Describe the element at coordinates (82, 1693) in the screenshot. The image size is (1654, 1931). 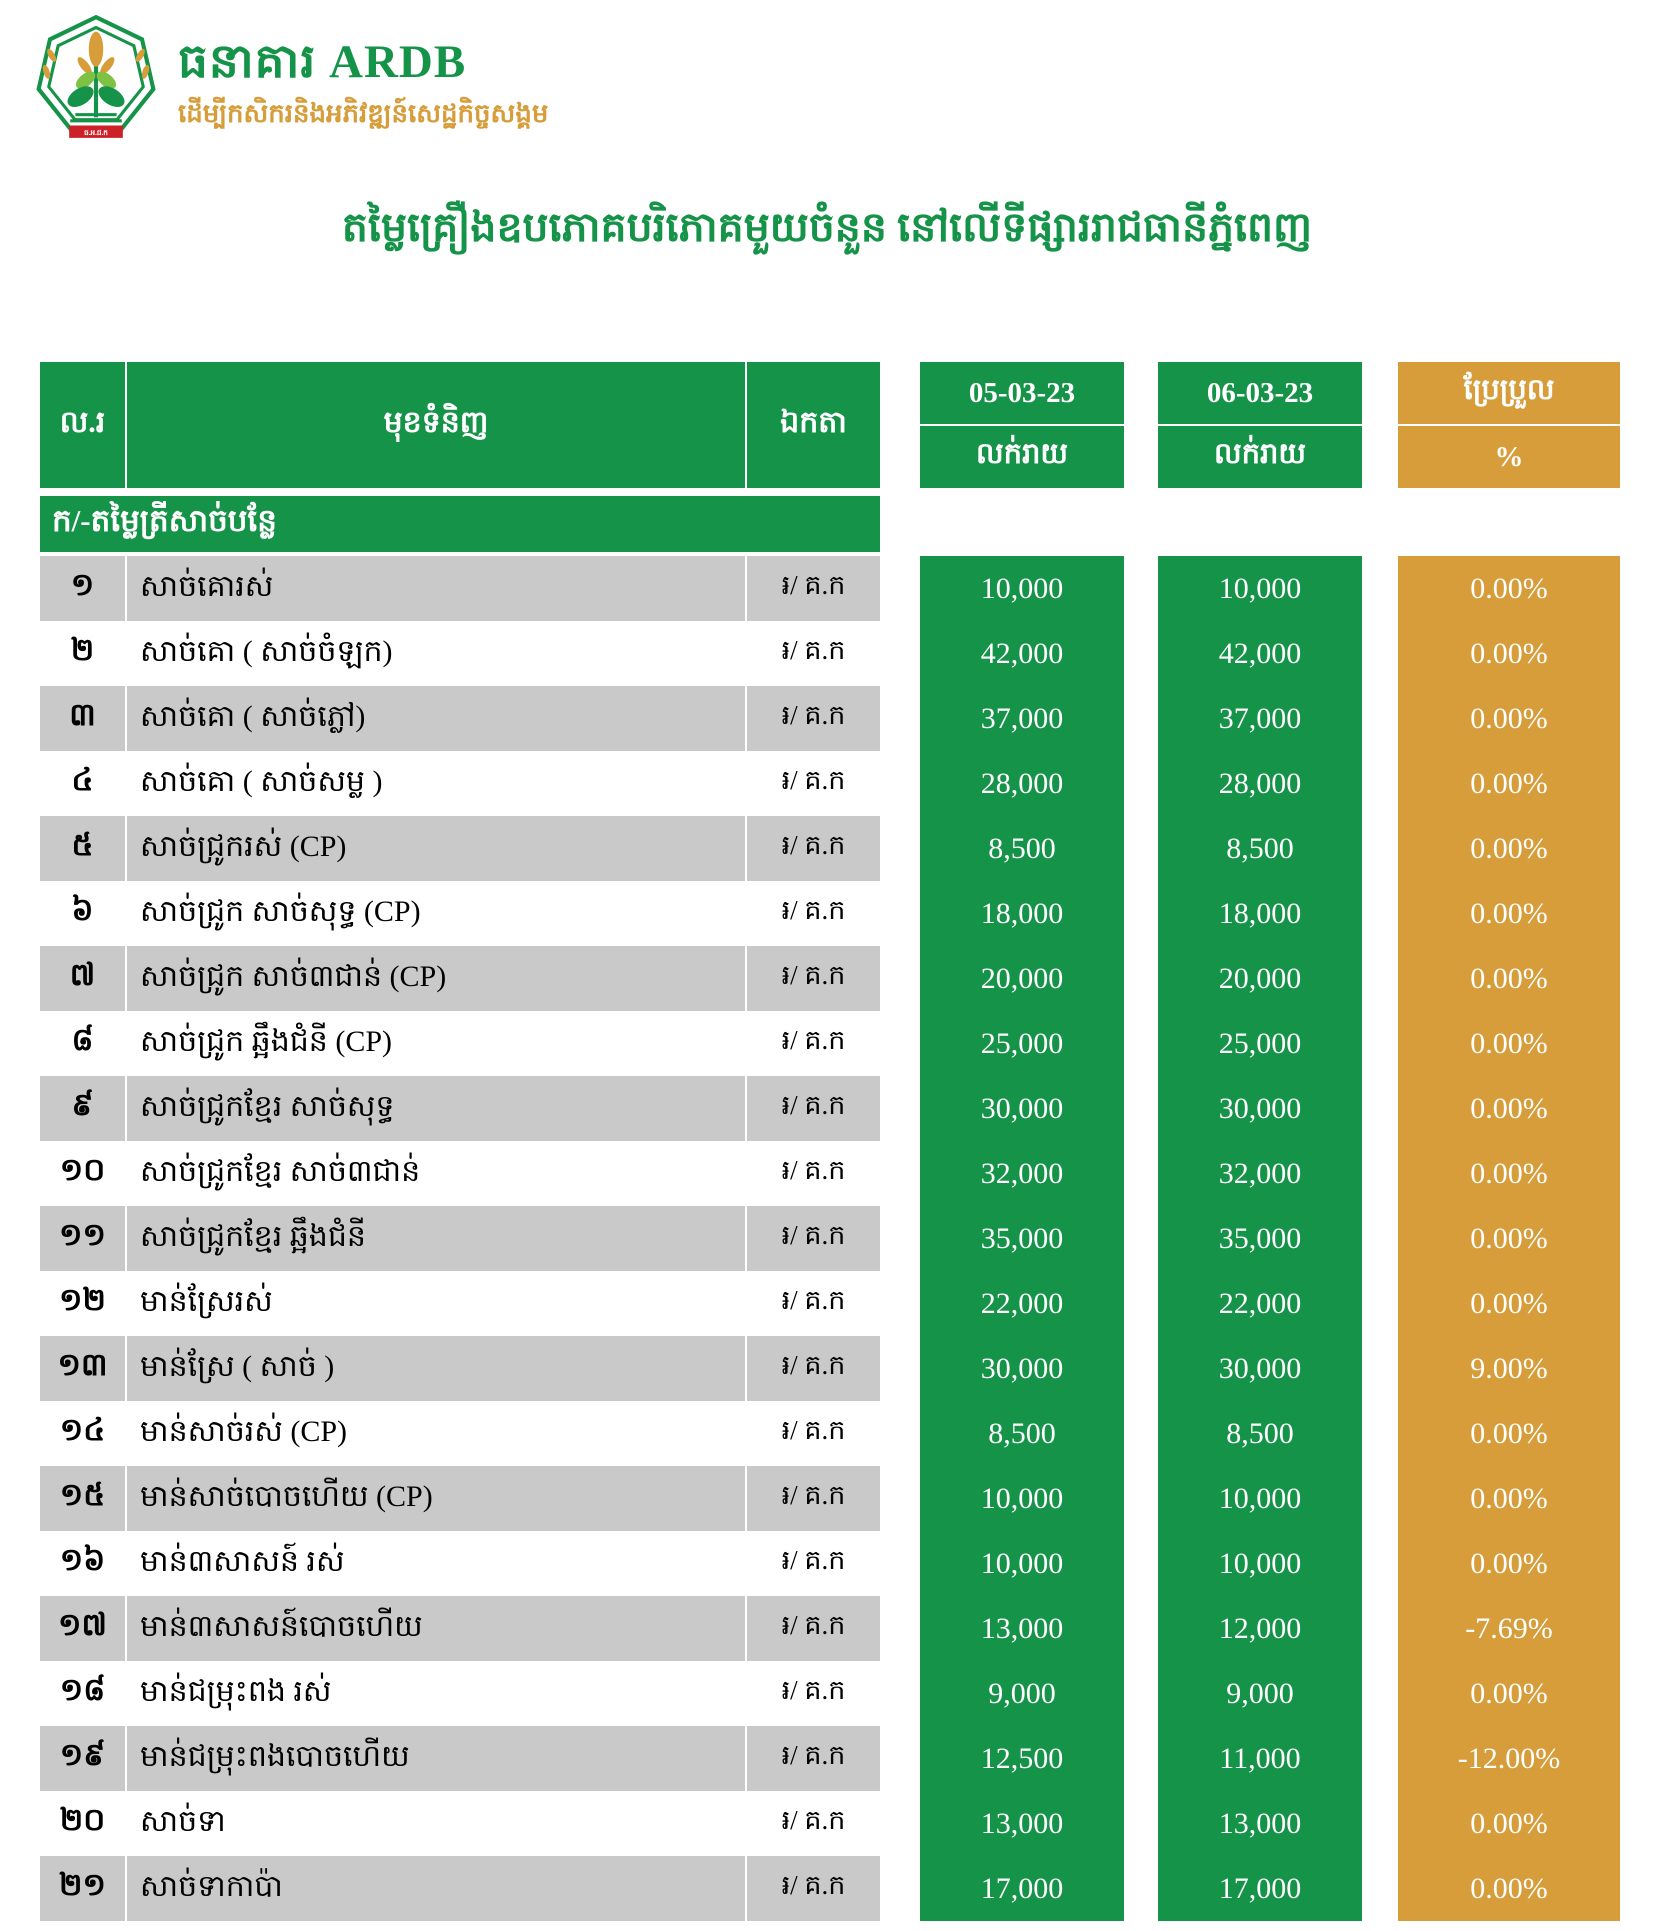
I see `row-number: ១៨` at that location.